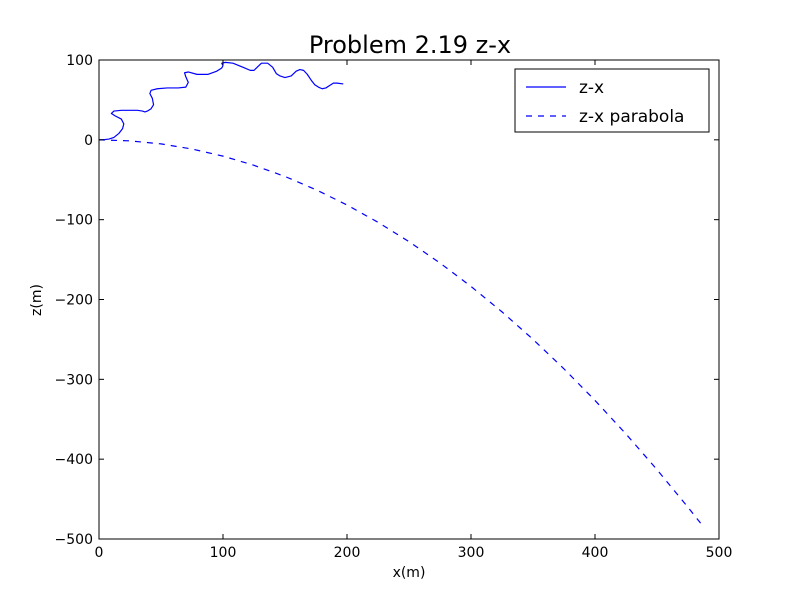 This screenshot has height=600, width=800. What do you see at coordinates (88, 141) in the screenshot?
I see `y-tick-label: 0` at bounding box center [88, 141].